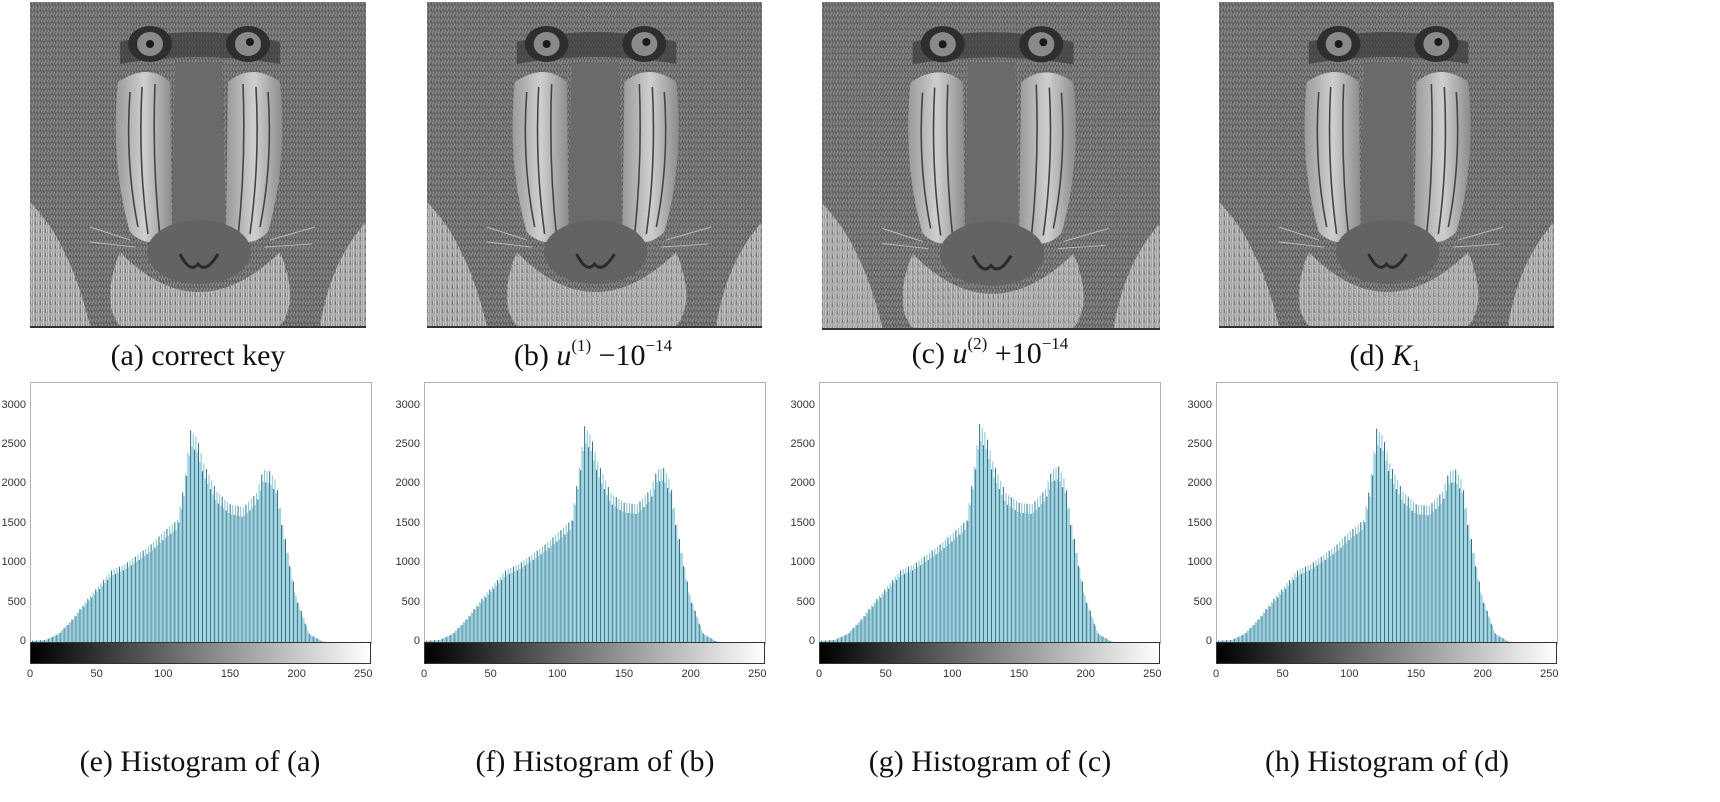 This screenshot has width=1720, height=802. What do you see at coordinates (593, 354) in the screenshot?
I see `caption-b: (b) u(1) −10−14` at bounding box center [593, 354].